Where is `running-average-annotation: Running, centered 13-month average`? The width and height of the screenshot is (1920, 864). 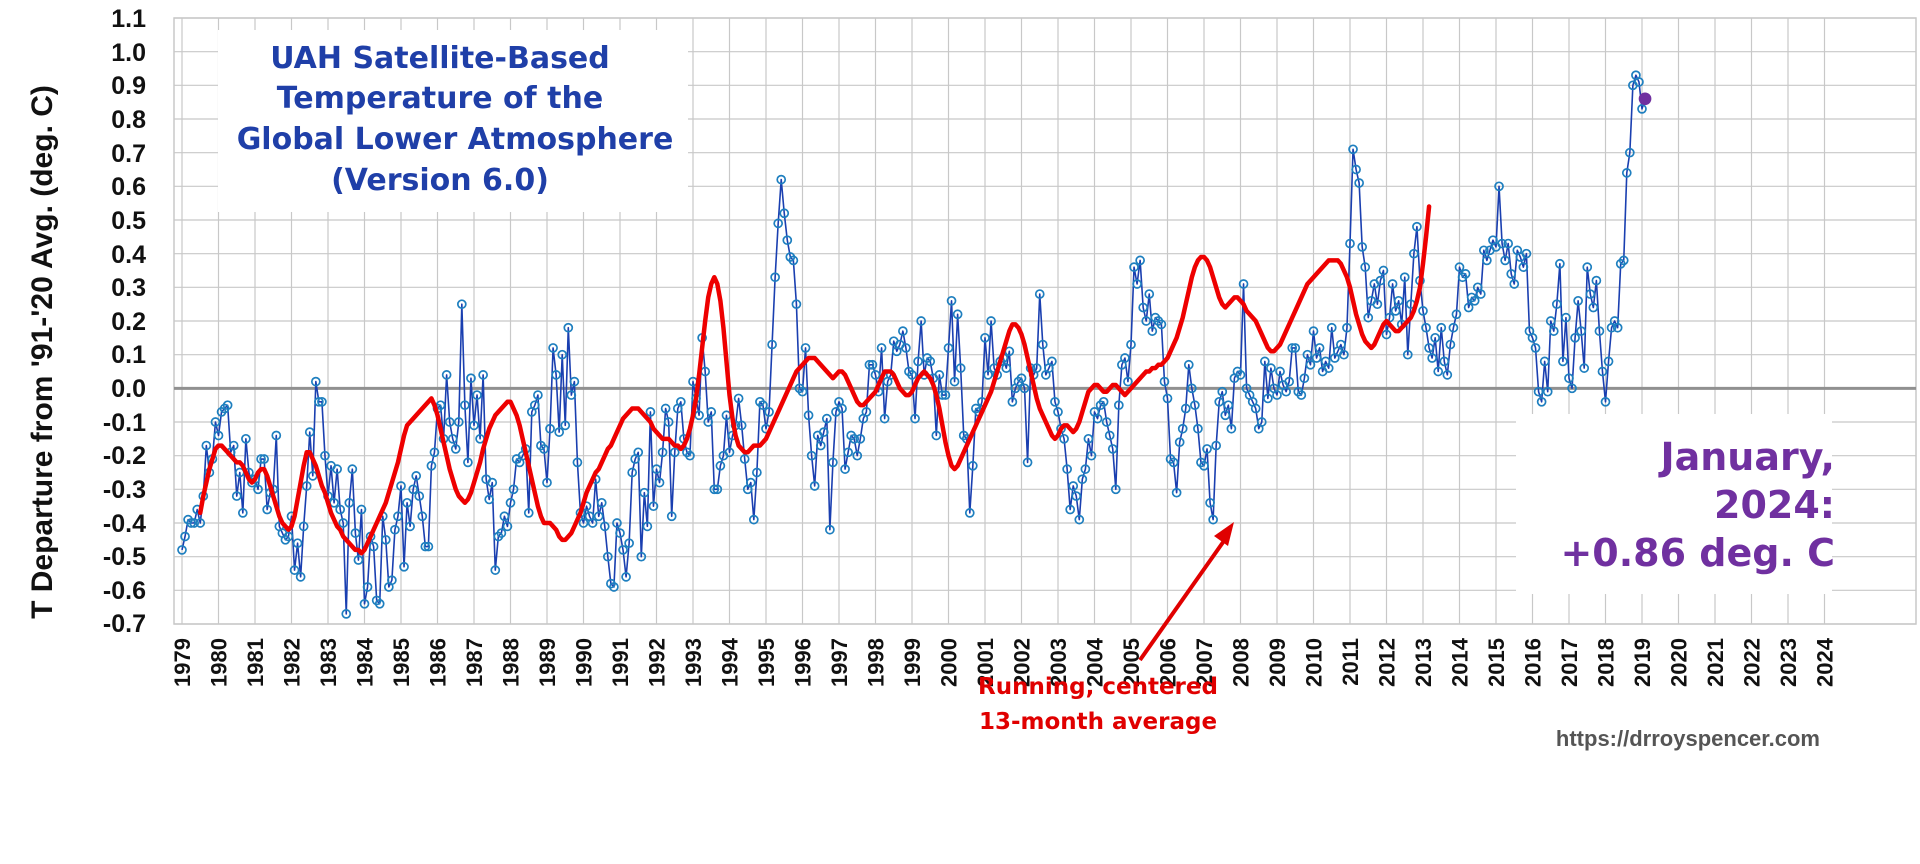
running-average-annotation: Running, centered 13-month average is located at coordinates (1106, 628).